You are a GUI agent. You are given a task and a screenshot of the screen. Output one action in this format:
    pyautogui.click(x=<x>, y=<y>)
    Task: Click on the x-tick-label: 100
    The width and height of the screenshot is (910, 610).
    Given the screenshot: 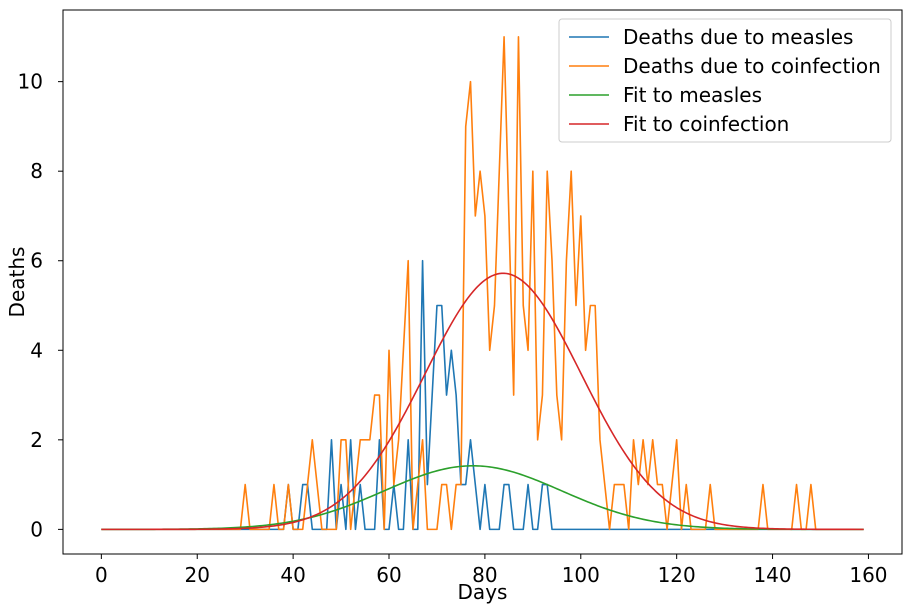 What is the action you would take?
    pyautogui.click(x=581, y=575)
    